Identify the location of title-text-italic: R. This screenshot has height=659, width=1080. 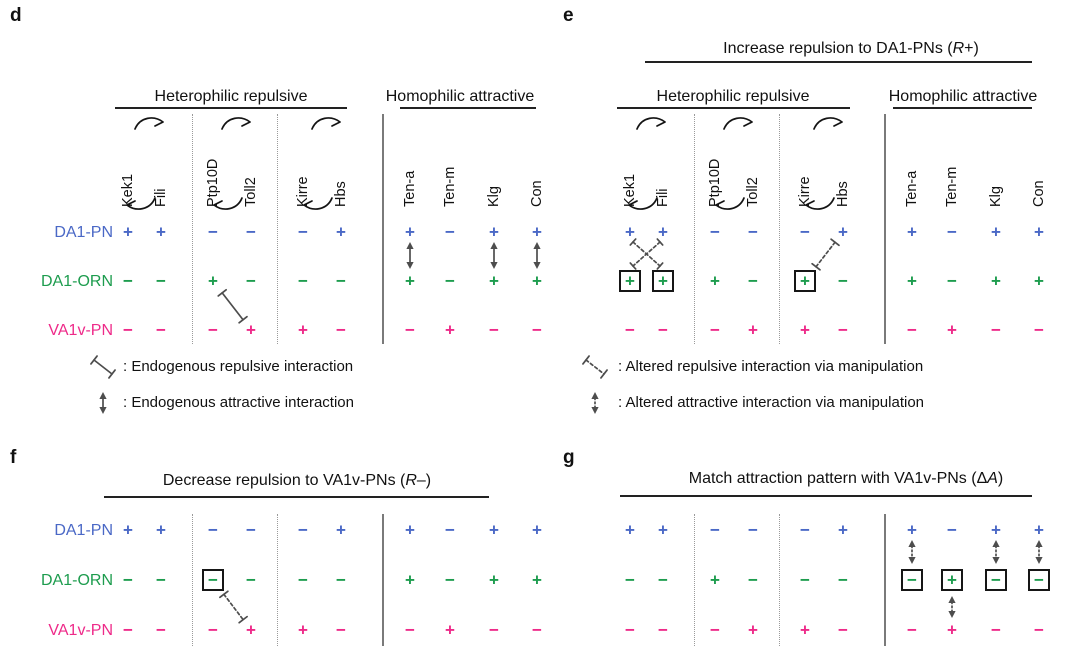
(958, 48).